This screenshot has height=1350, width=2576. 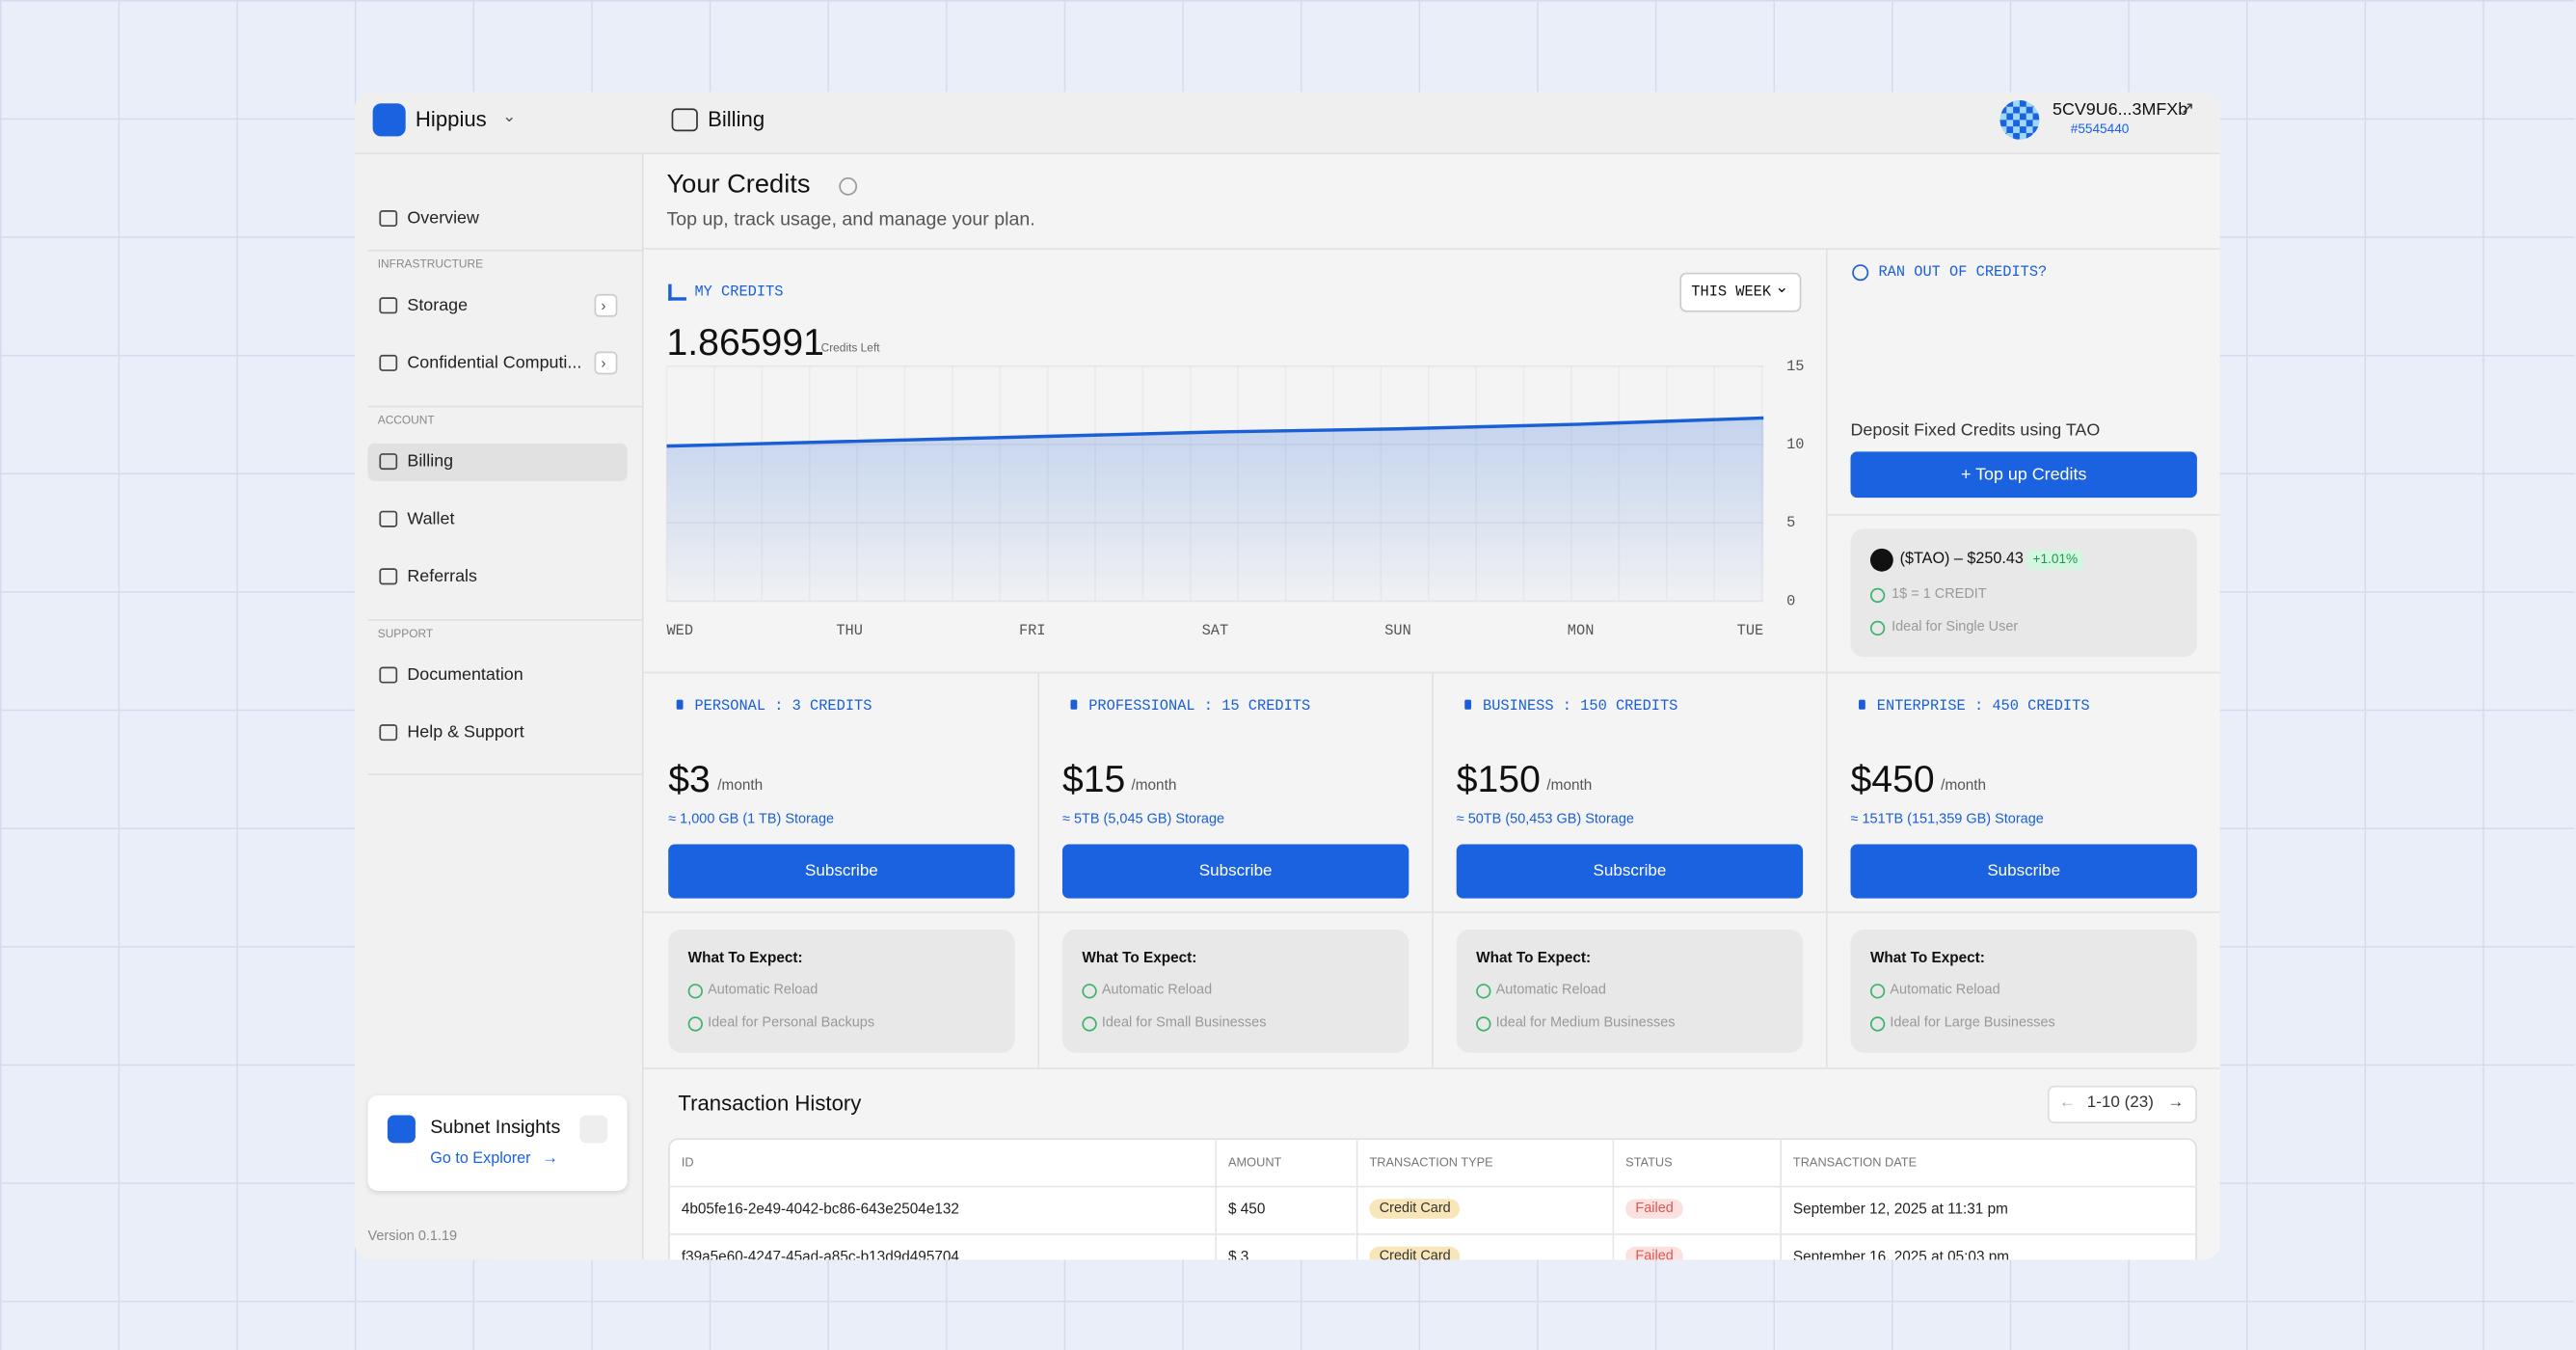 What do you see at coordinates (2100, 130) in the screenshot?
I see `account-id: #5545440` at bounding box center [2100, 130].